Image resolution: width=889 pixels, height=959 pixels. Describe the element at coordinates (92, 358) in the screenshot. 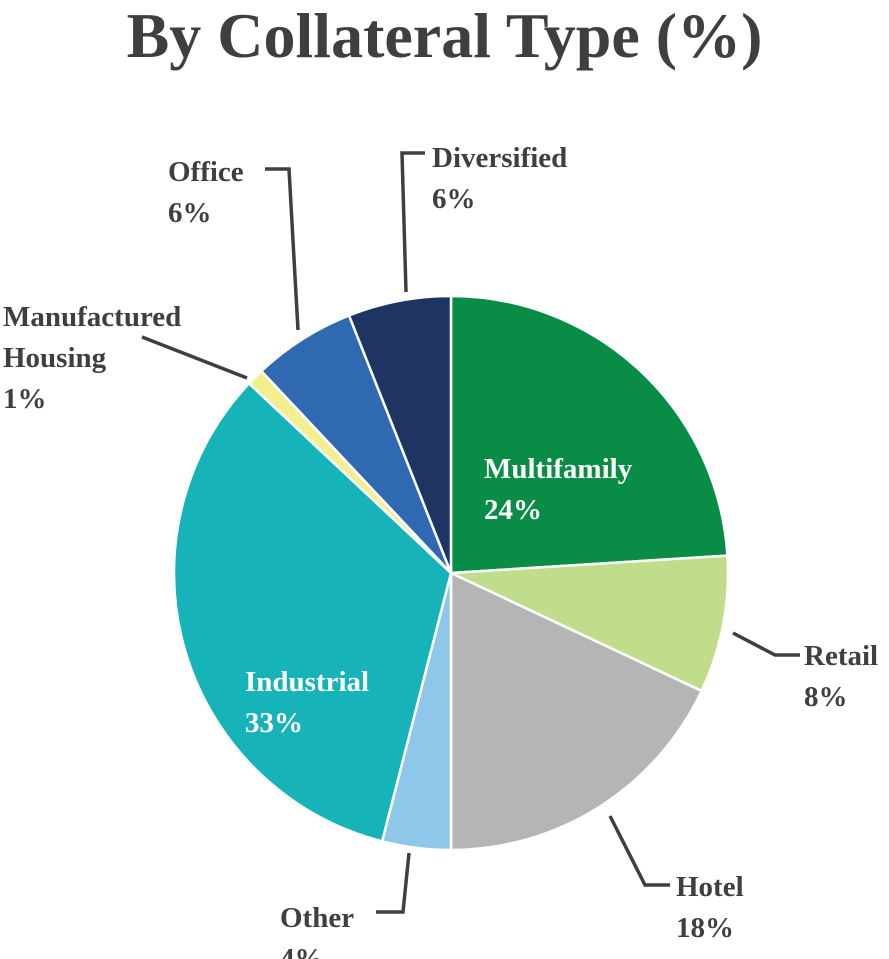

I see `data-label-manufactured-housing: Manufactured Housing 1%` at that location.